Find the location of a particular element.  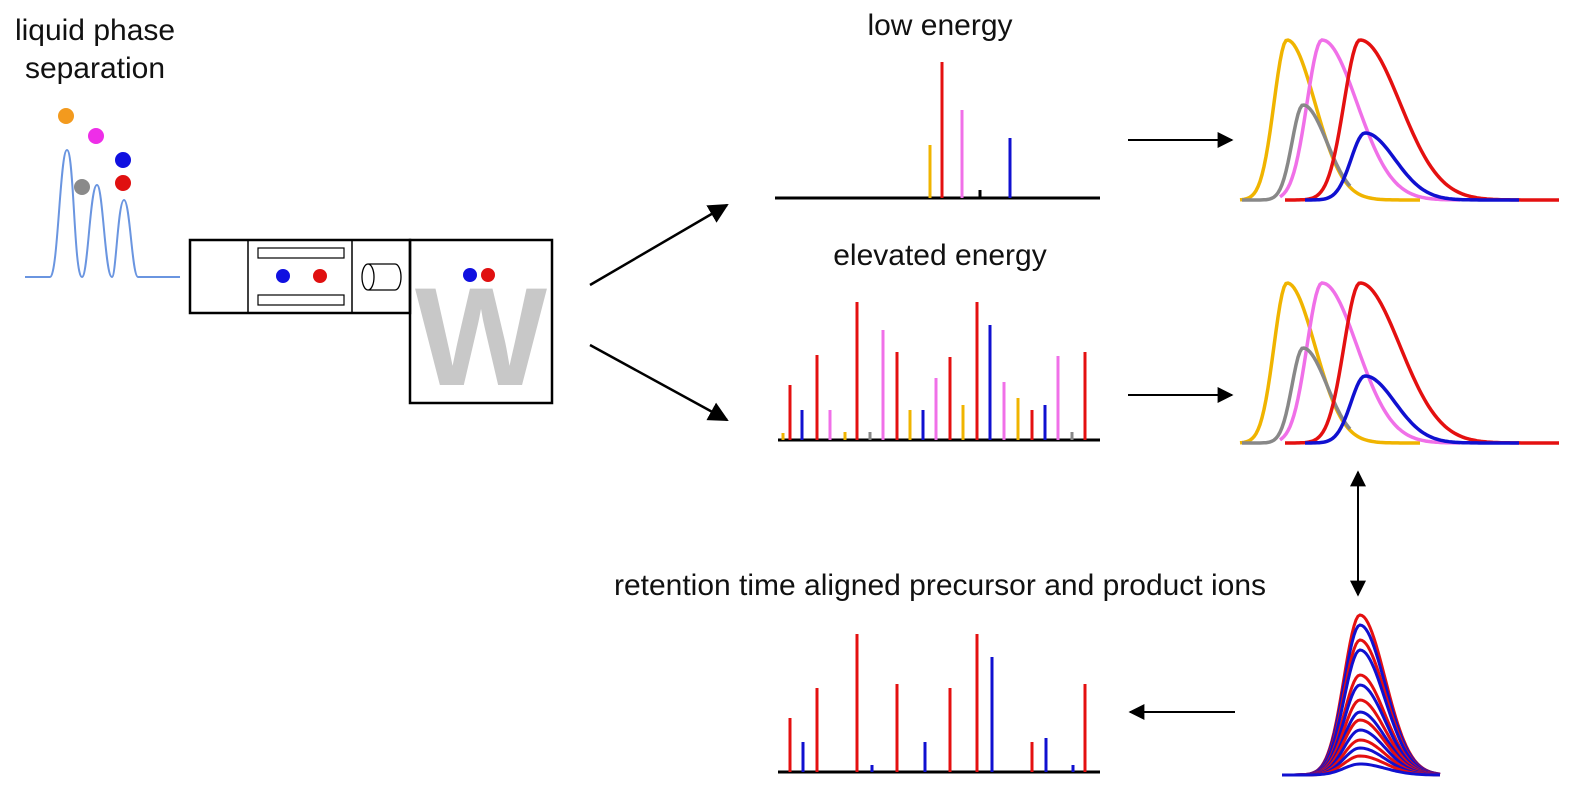

instrument-analyzer is located at coordinates (481, 321).